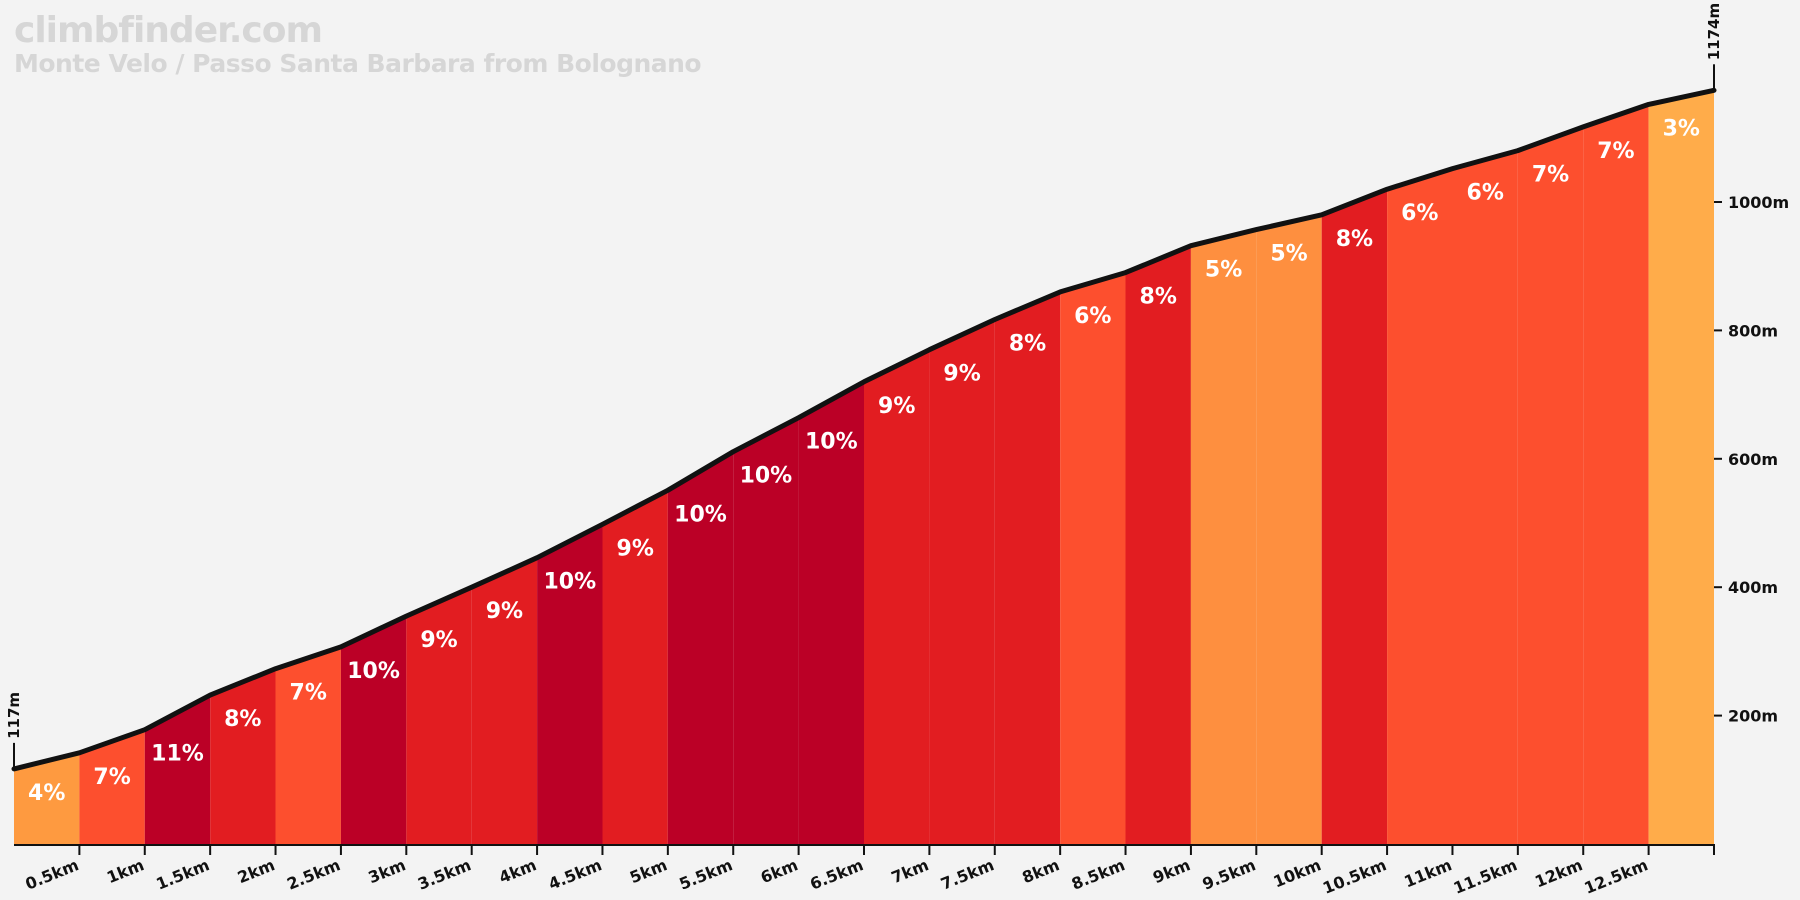 The width and height of the screenshot is (1800, 900). Describe the element at coordinates (438, 640) in the screenshot. I see `grade-label-7: 9%` at that location.